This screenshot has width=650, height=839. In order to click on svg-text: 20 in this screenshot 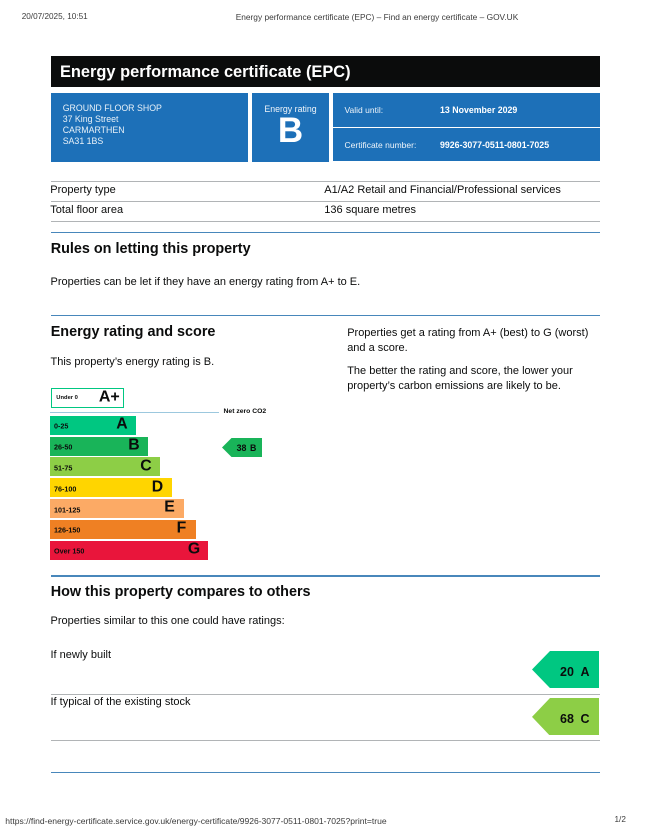, I will do `click(567, 672)`.